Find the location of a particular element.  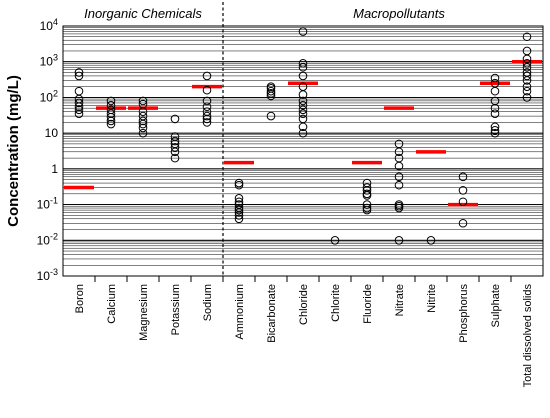

x-tick-label: Chlorite is located at coordinates (336, 303).